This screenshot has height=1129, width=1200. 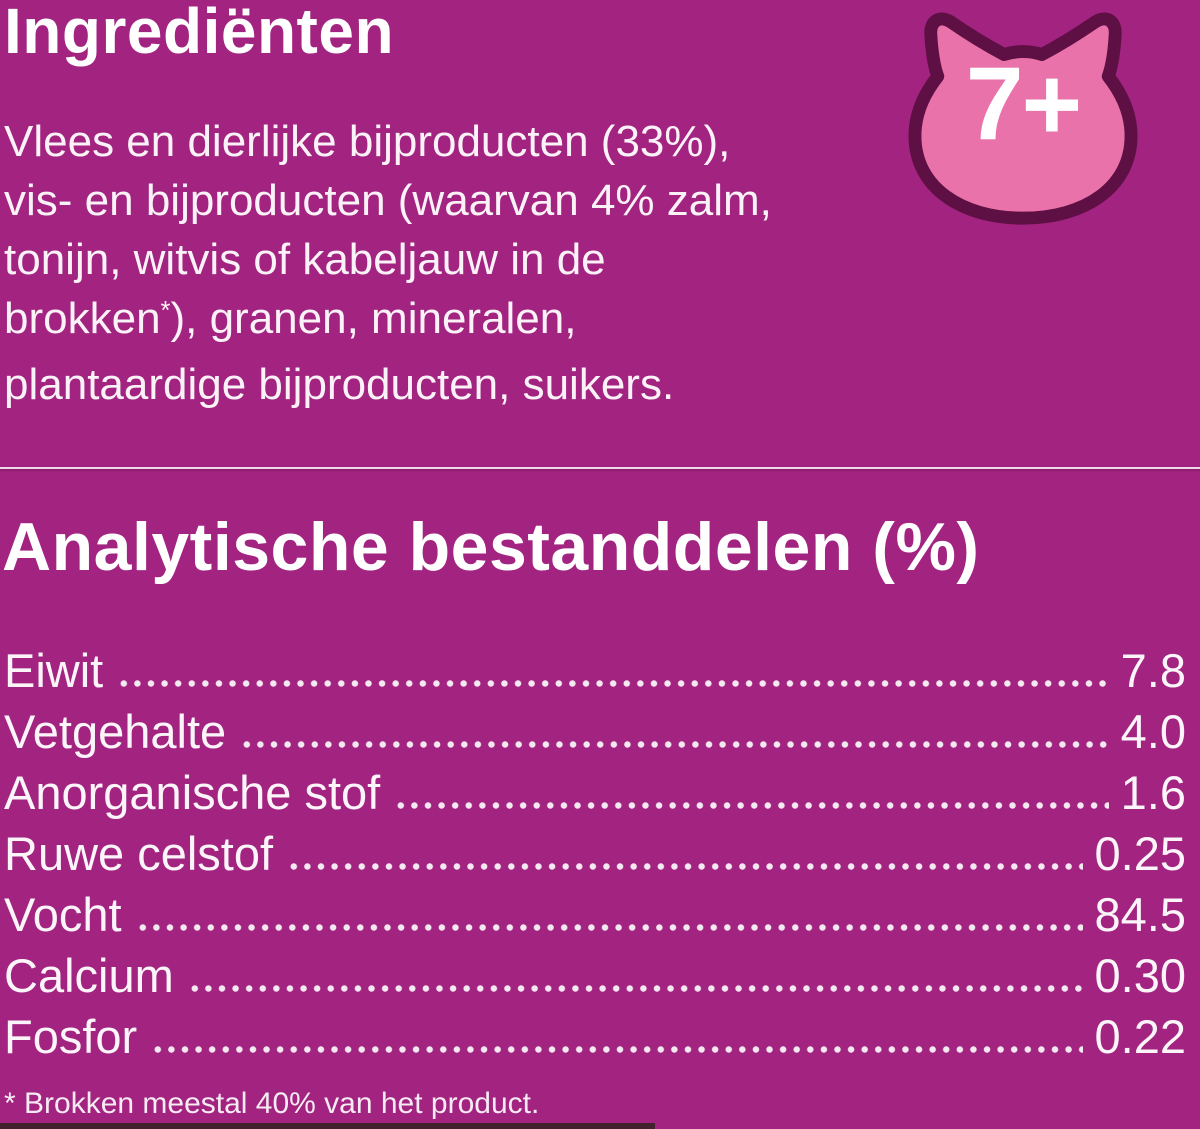 I want to click on table-row: Vetgehalte 4.0, so click(x=595, y=731).